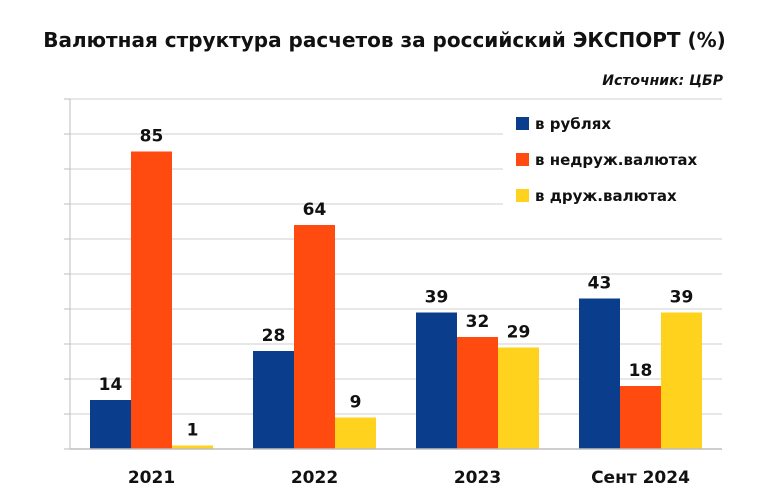  Describe the element at coordinates (641, 371) in the screenshot. I see `data-label: 18` at that location.